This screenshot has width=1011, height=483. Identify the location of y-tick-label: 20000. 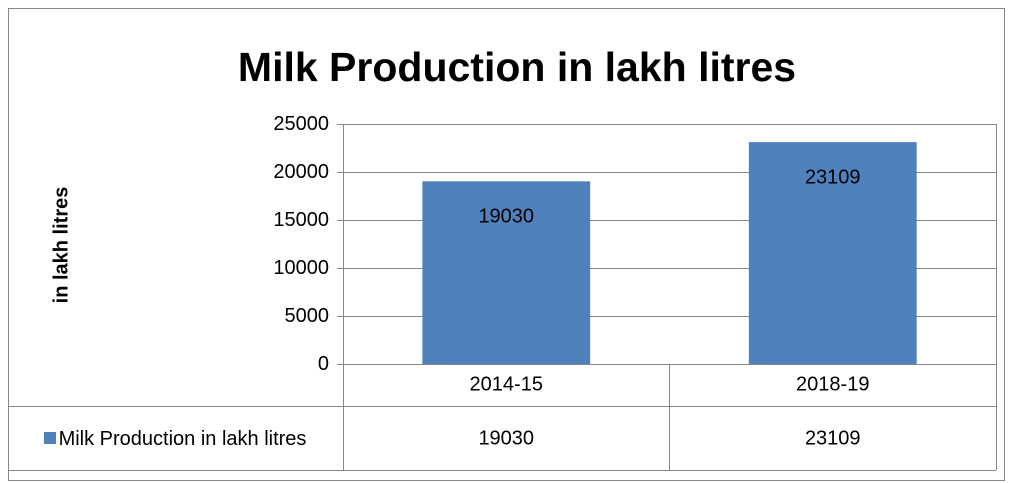
(301, 172).